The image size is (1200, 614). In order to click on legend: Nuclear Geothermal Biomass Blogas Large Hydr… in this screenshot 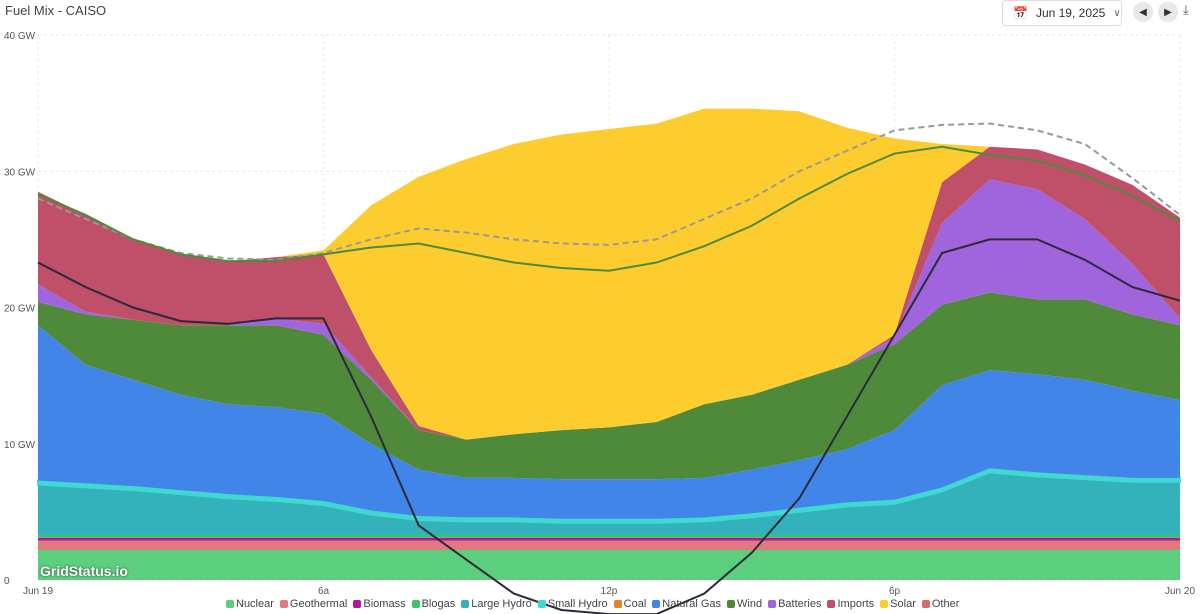, I will do `click(592, 604)`.